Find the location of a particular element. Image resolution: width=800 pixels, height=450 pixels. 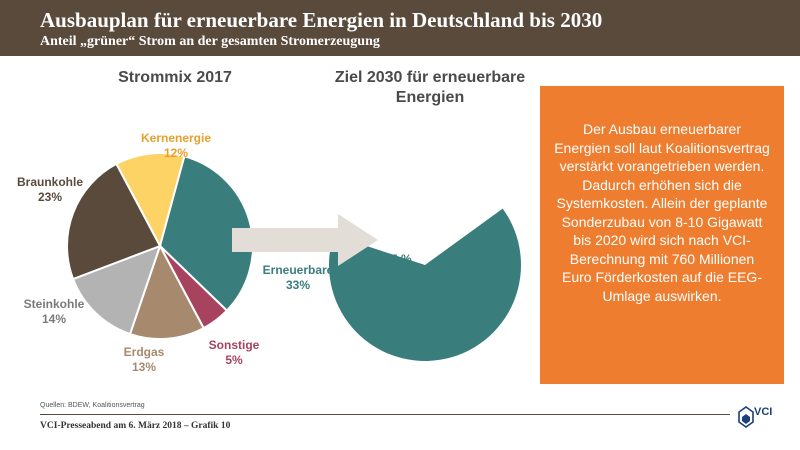

label-sonstige: Sonstige is located at coordinates (234, 345).